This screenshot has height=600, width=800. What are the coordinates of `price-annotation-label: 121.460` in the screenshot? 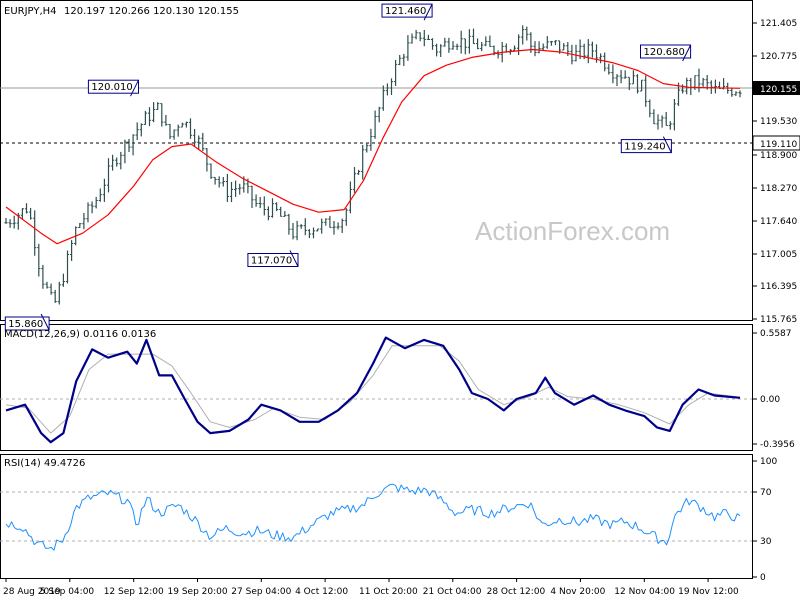 It's located at (405, 11).